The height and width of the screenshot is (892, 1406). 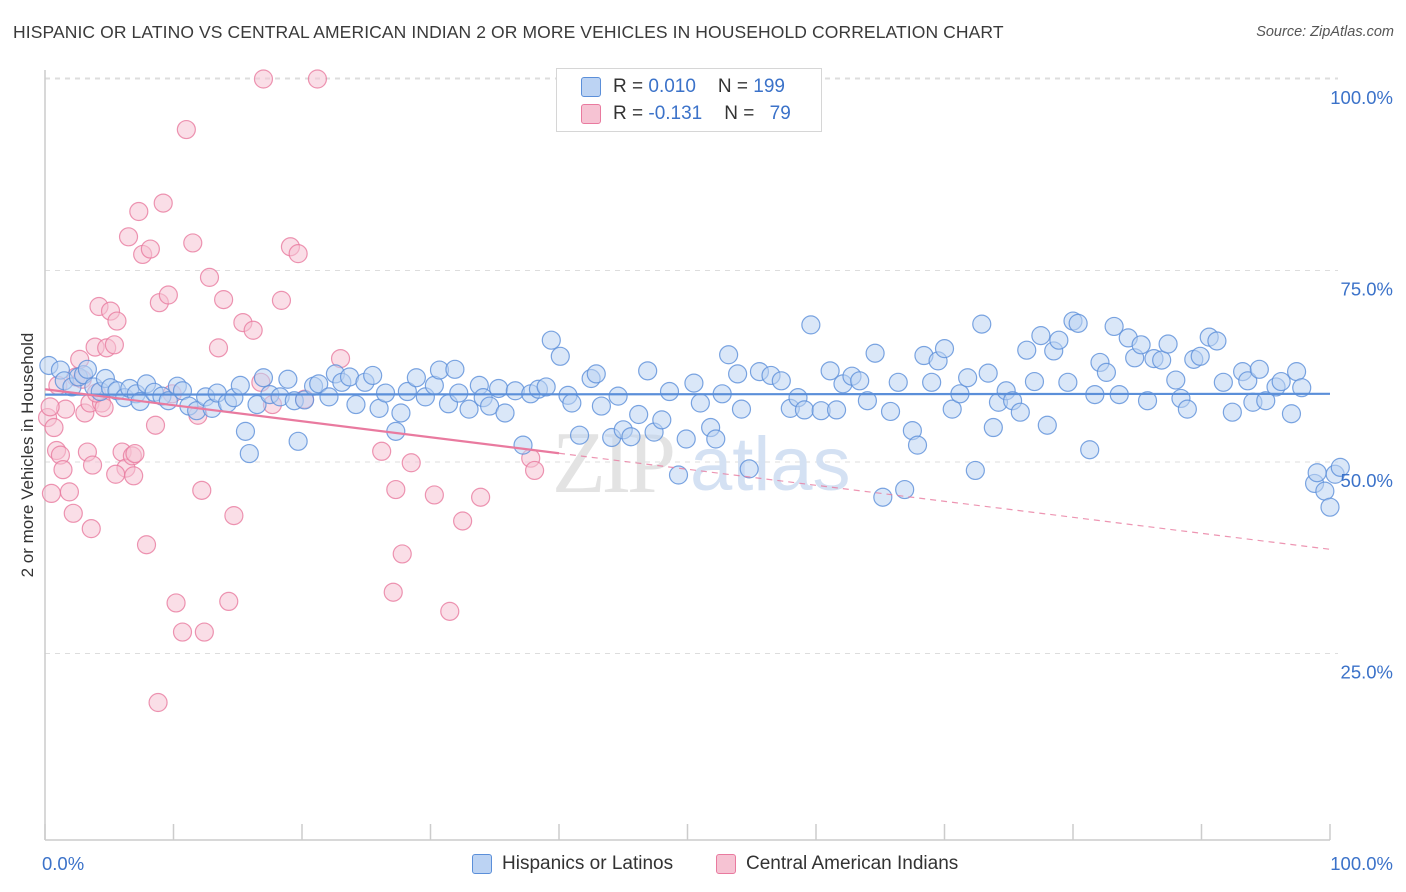 I want to click on legend-r-label: R =, so click(x=631, y=113).